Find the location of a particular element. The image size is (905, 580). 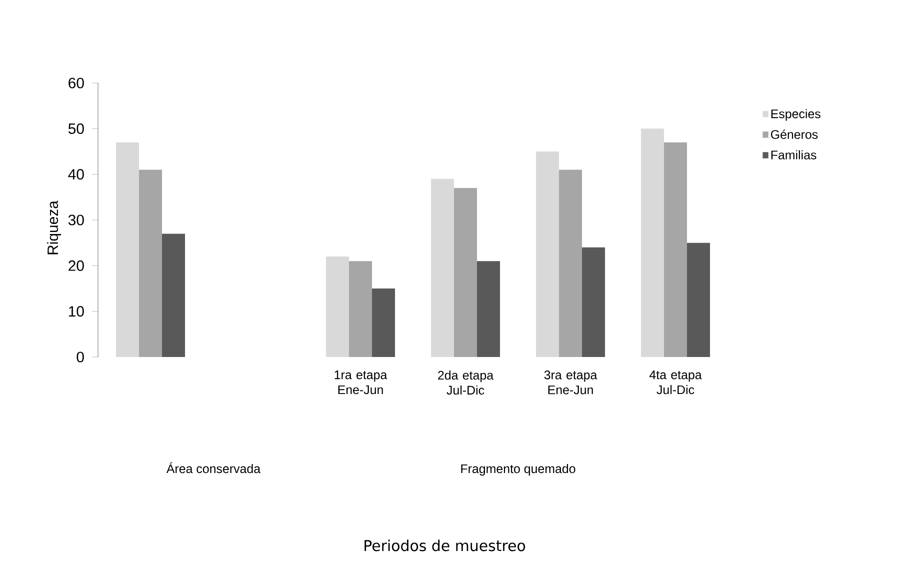

text: Periodos de muestreo is located at coordinates (445, 546).